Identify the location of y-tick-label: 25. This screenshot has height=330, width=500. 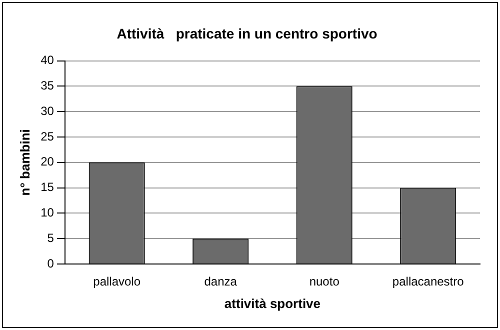
(47, 136).